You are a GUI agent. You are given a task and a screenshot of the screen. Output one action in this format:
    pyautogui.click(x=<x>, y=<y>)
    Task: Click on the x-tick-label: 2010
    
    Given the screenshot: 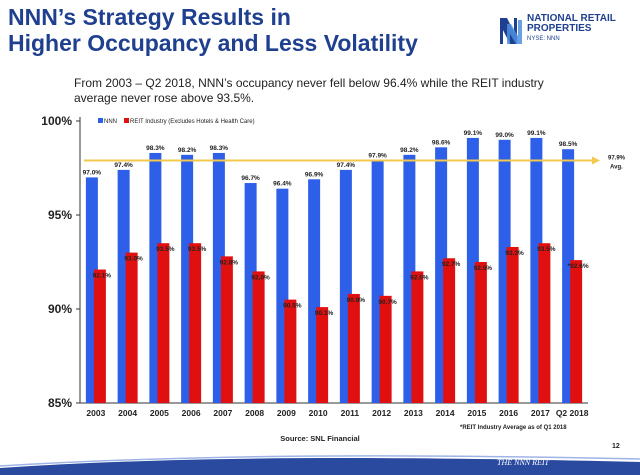 What is the action you would take?
    pyautogui.click(x=318, y=413)
    